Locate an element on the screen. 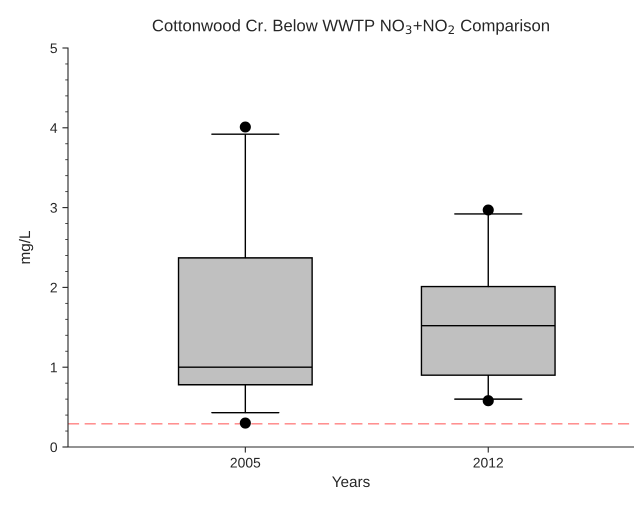 The width and height of the screenshot is (634, 505). y-tick-label: 1 is located at coordinates (53, 367).